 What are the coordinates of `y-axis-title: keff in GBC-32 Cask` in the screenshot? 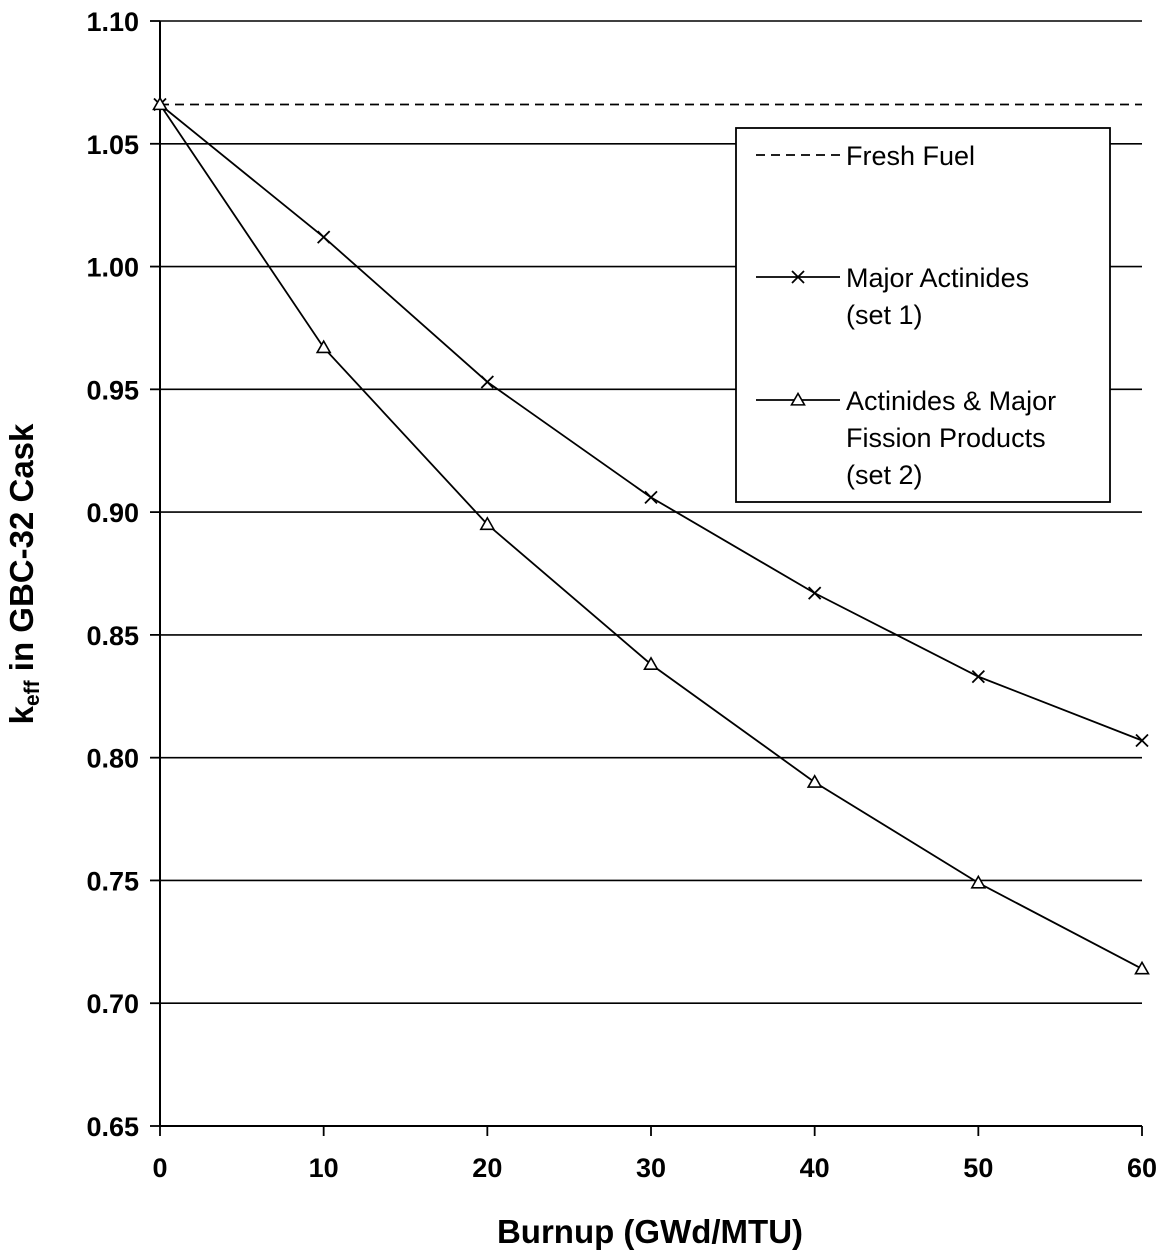 It's located at (23, 573).